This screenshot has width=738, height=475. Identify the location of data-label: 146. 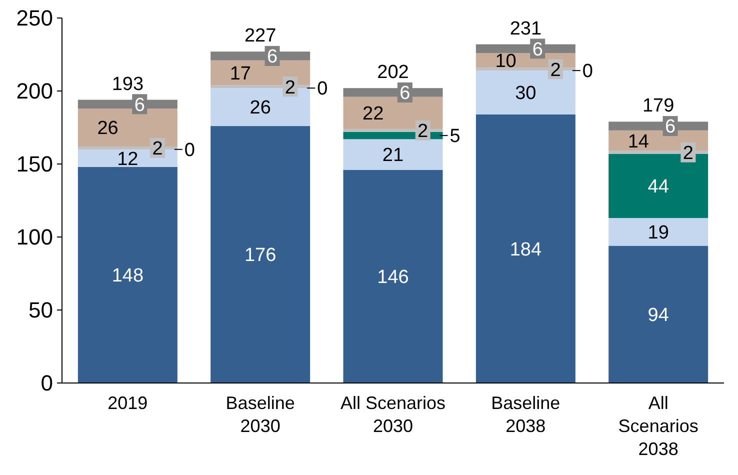
(393, 277).